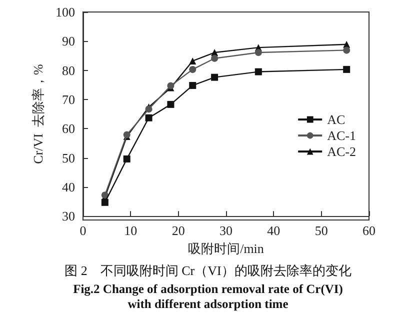 The width and height of the screenshot is (416, 329). What do you see at coordinates (321, 230) in the screenshot?
I see `x-tick-label: 50` at bounding box center [321, 230].